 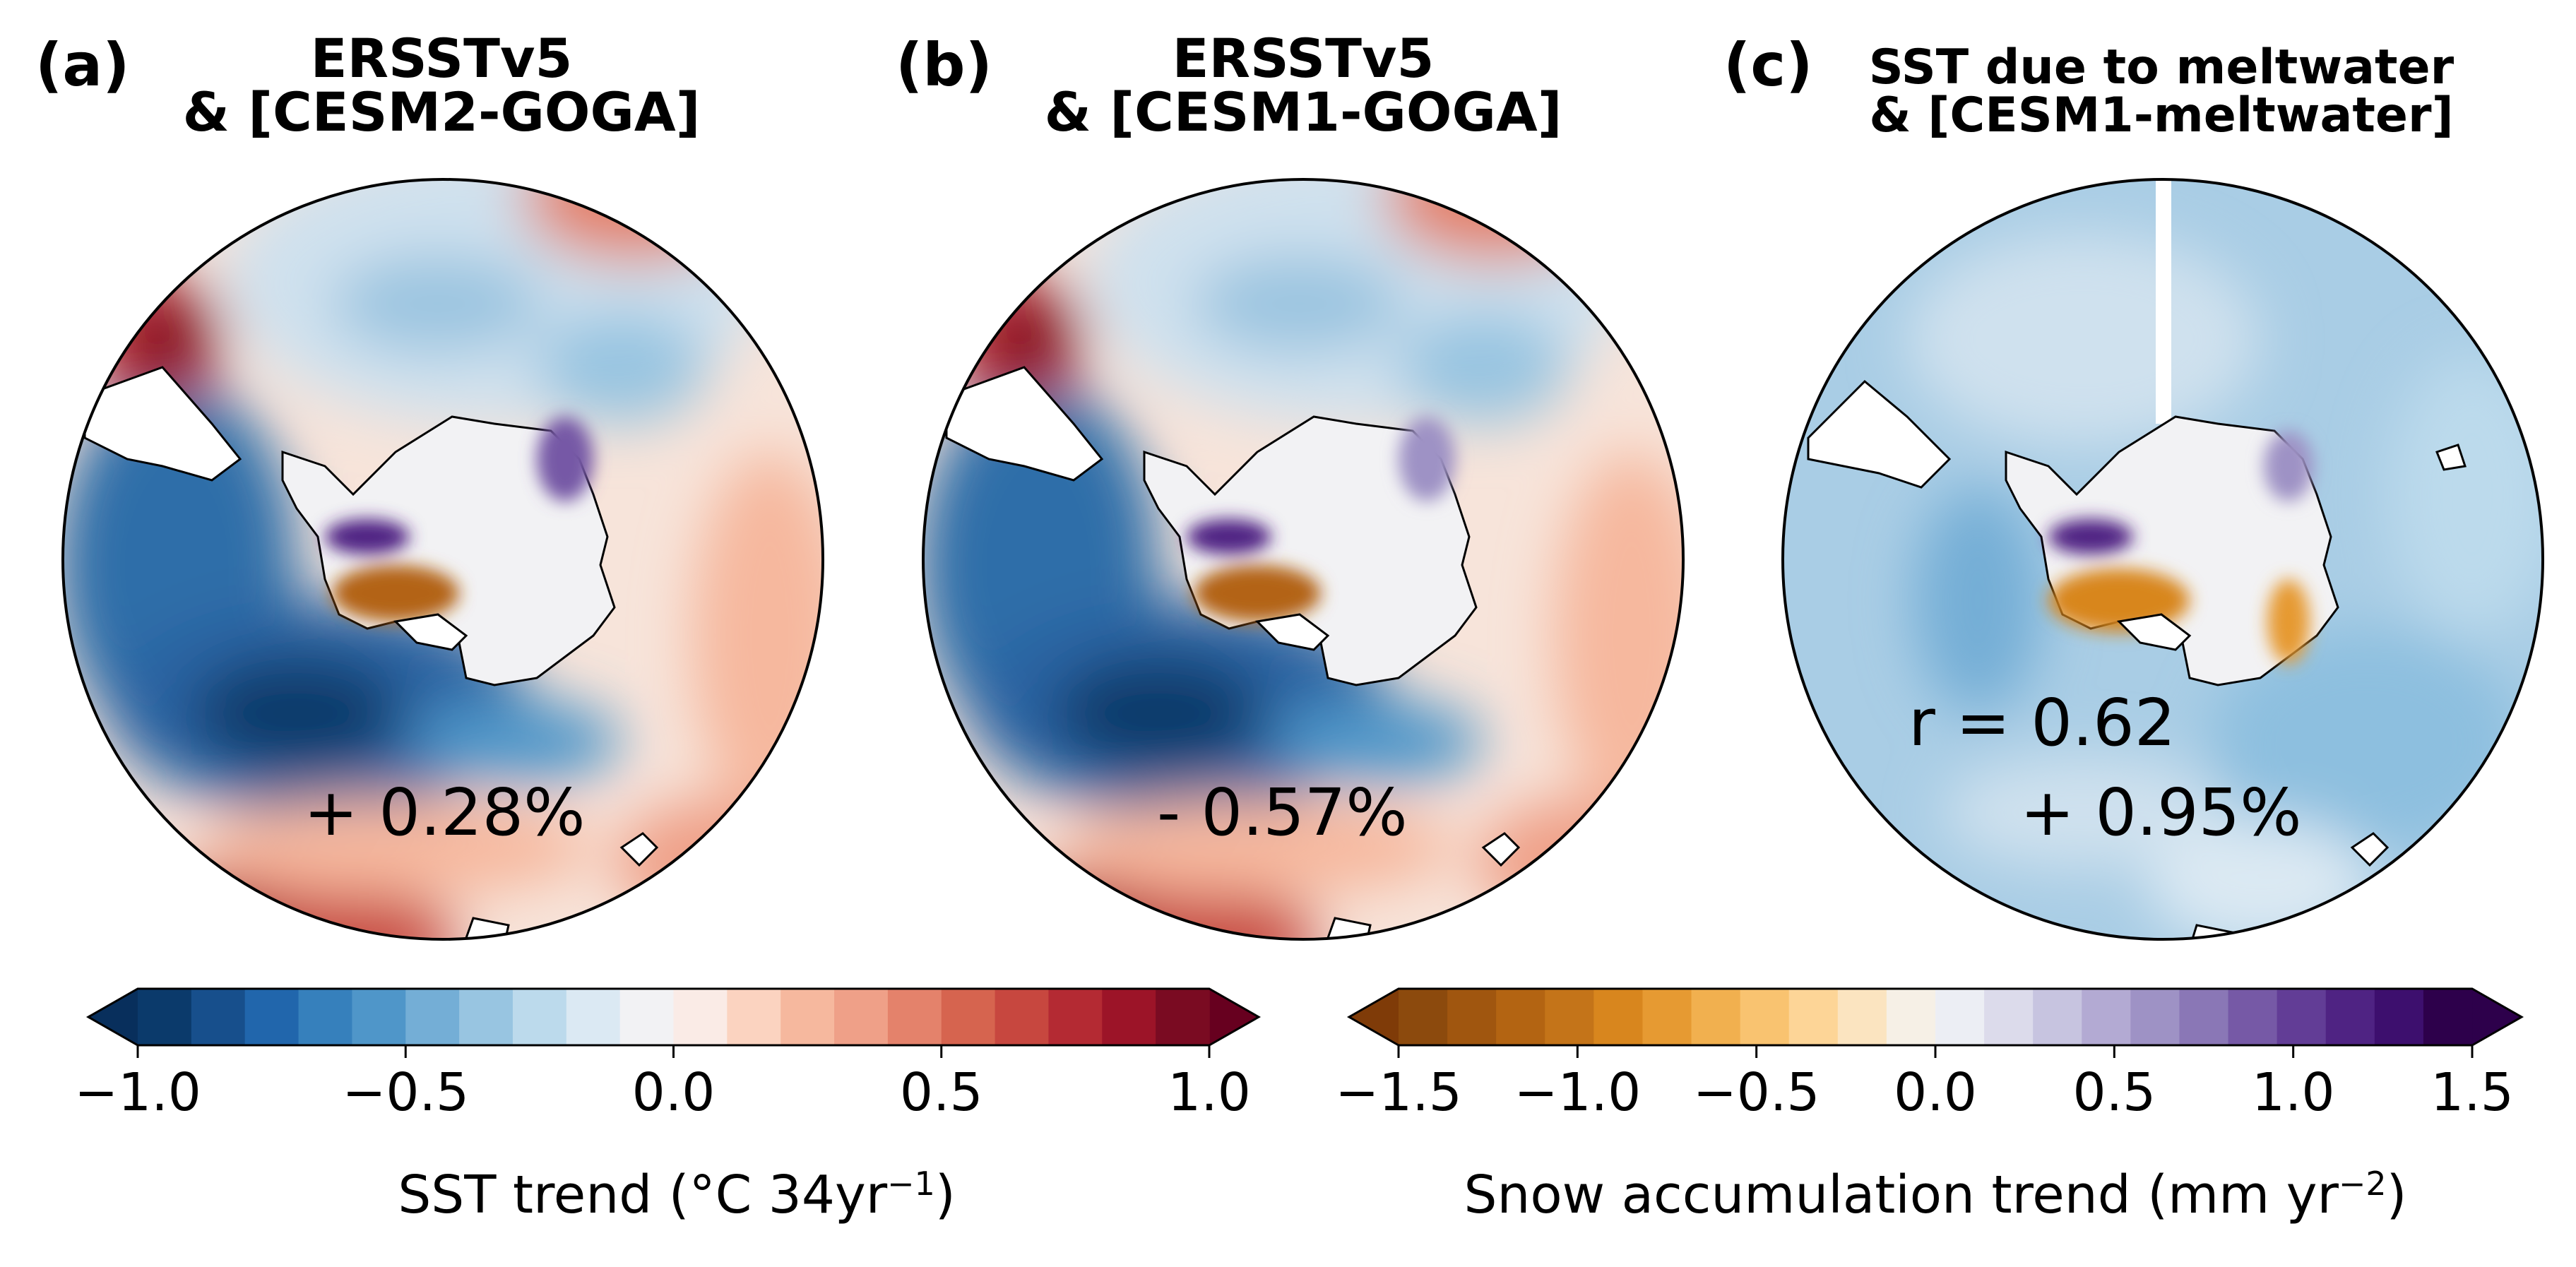 I want to click on panel-b-percent: - 0.57%, so click(x=1282, y=812).